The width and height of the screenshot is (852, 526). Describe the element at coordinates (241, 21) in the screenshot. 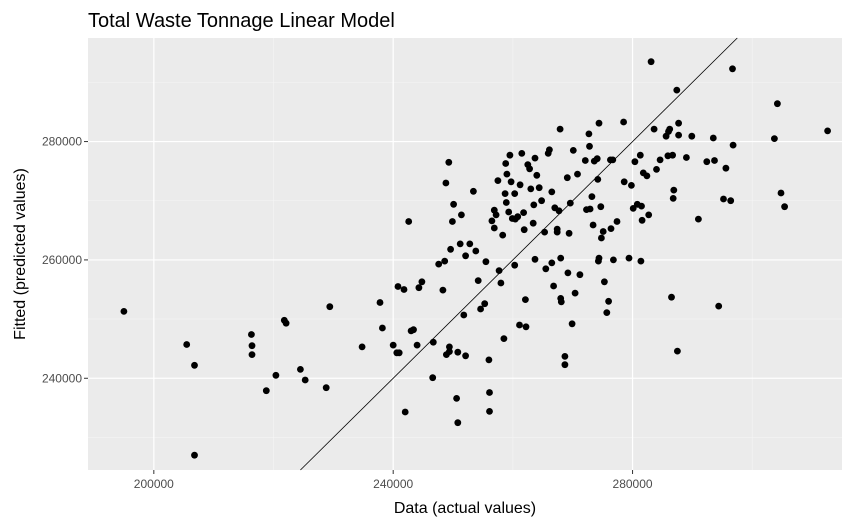

I see `chart-title: Total Waste Tonnage Linear Model` at that location.